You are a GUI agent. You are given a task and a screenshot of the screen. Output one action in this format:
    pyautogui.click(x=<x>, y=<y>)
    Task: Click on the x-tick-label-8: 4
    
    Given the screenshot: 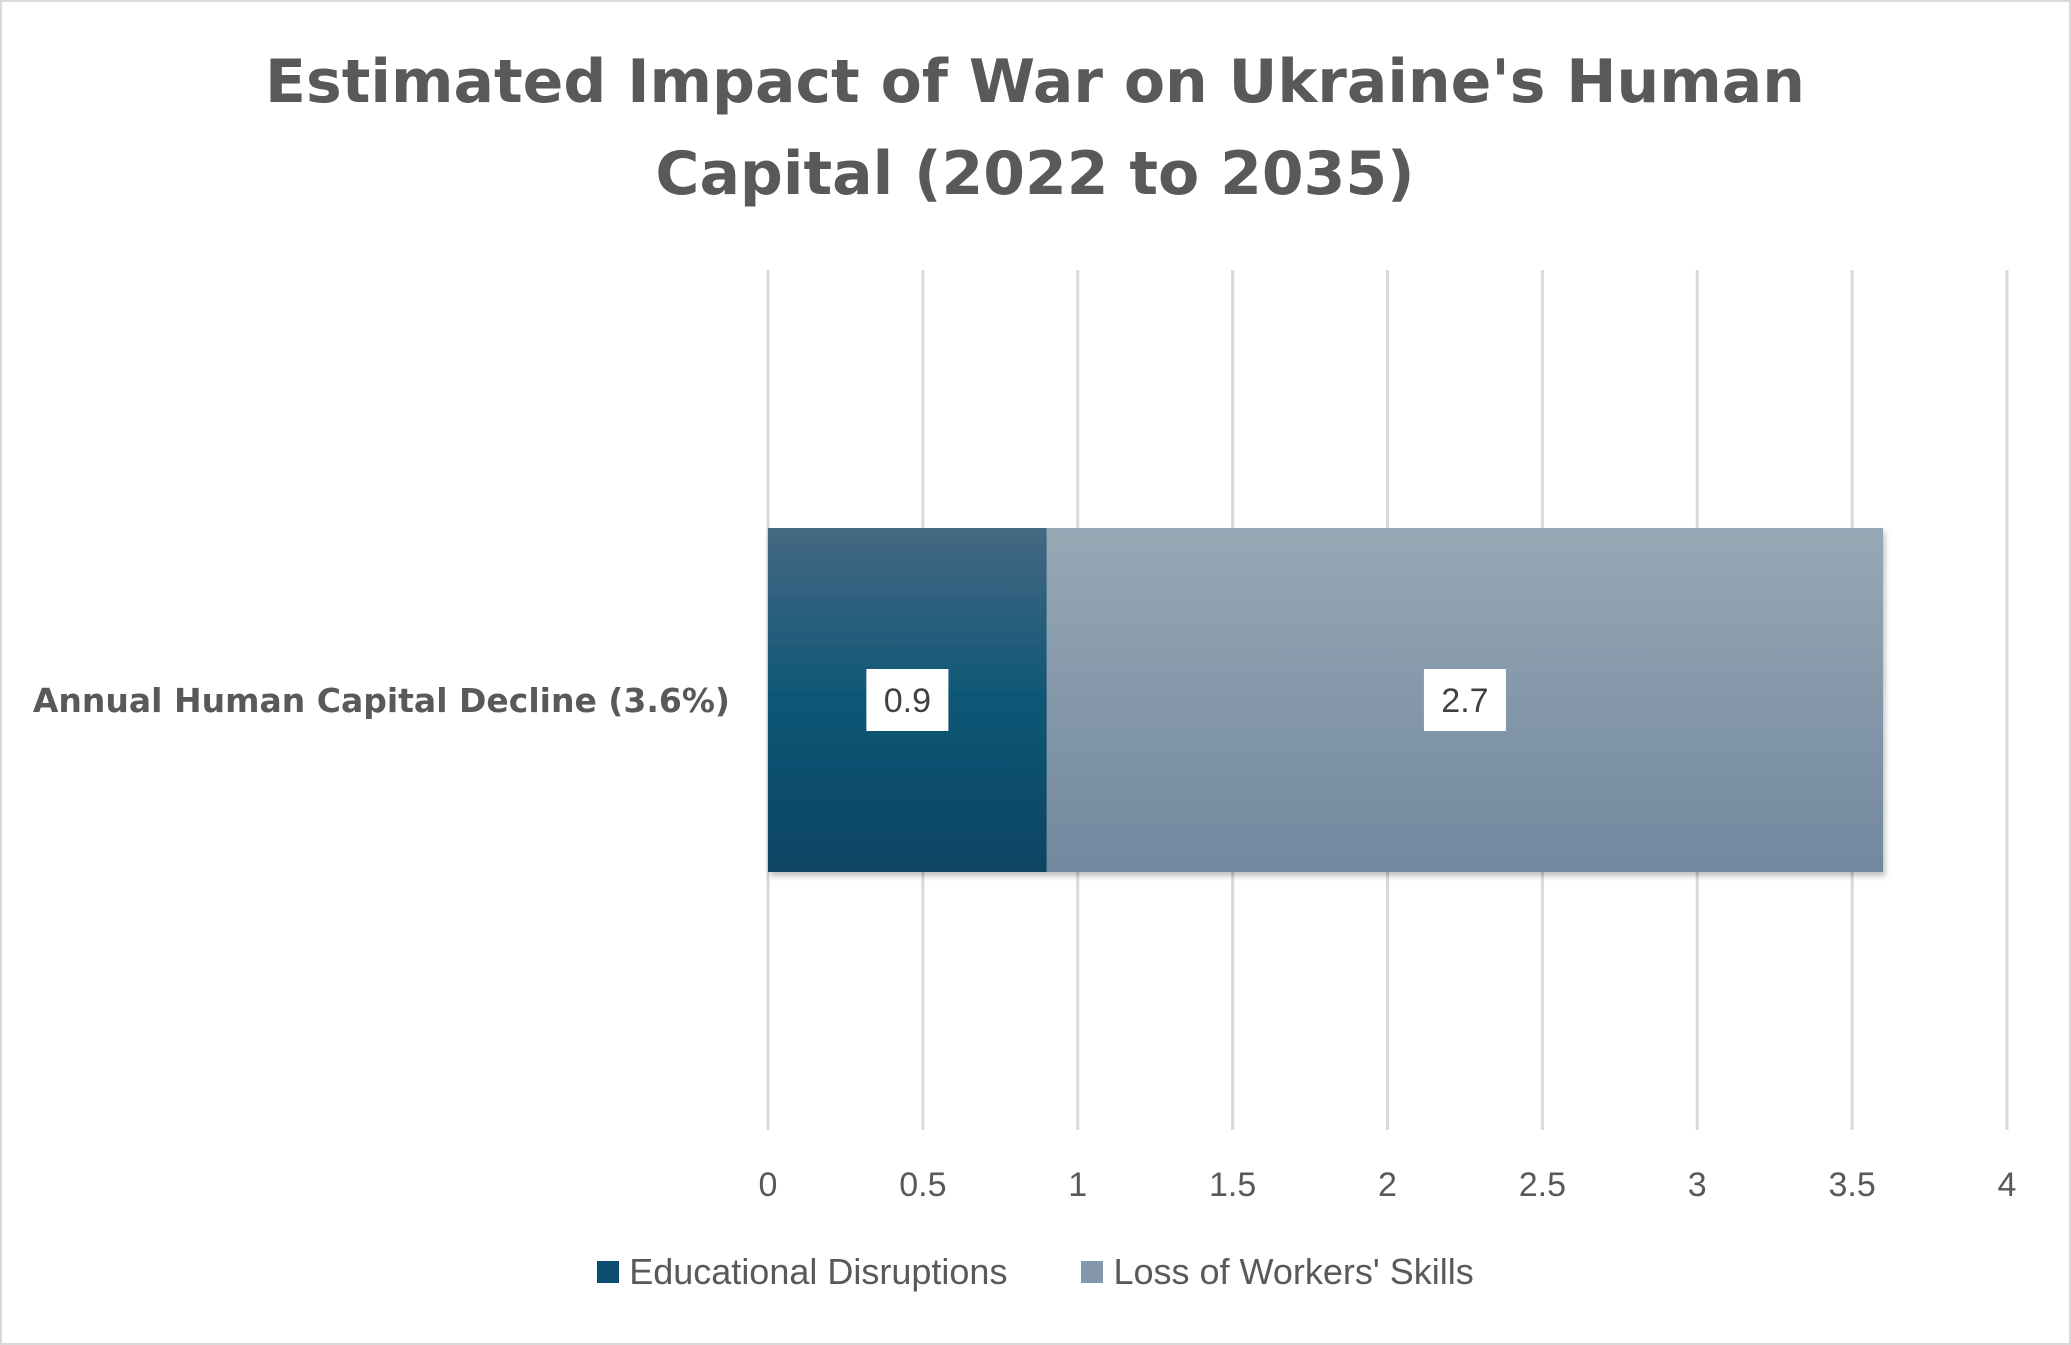 What is the action you would take?
    pyautogui.click(x=2007, y=1185)
    